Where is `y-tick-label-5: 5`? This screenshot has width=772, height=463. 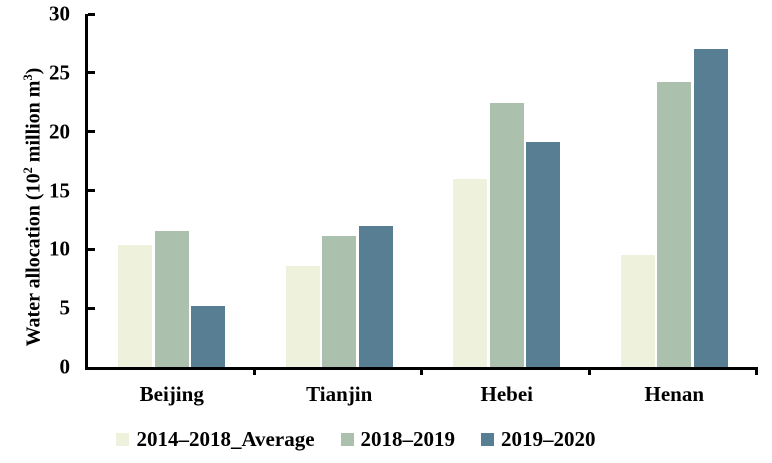 y-tick-label-5: 5 is located at coordinates (65, 307).